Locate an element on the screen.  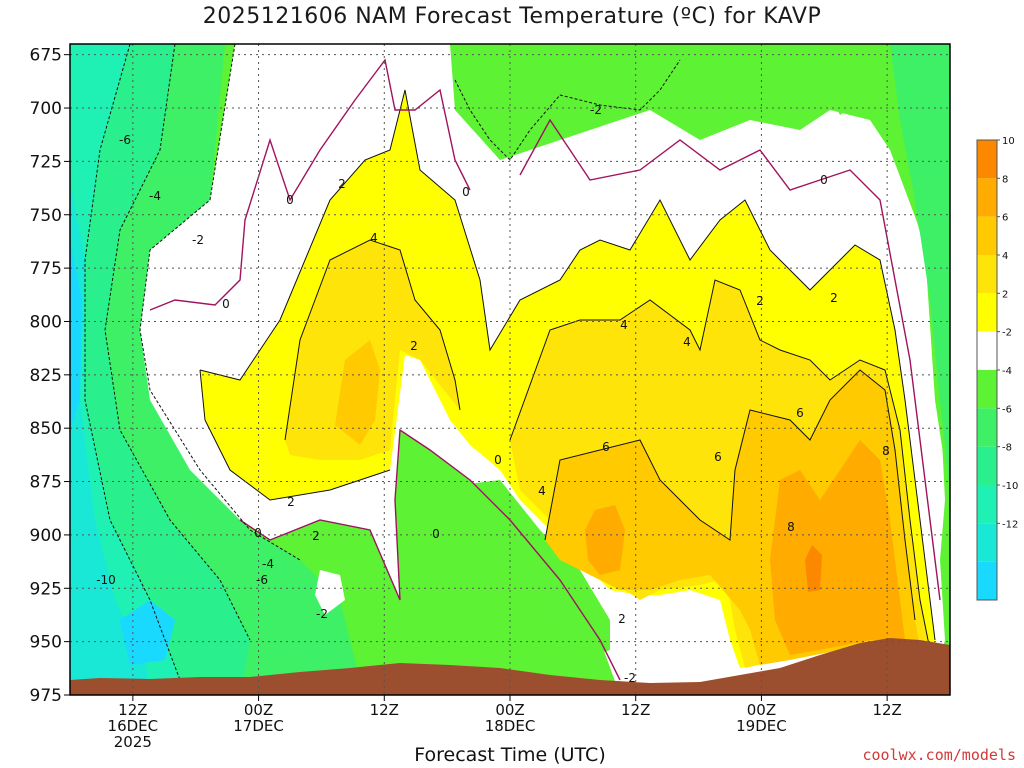
x-tick-label: 19DEC is located at coordinates (761, 726).